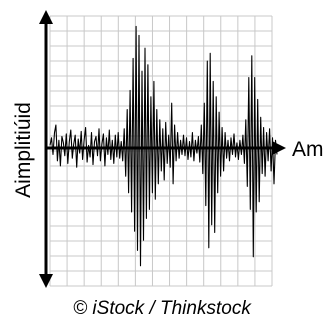  What do you see at coordinates (46, 281) in the screenshot?
I see `y-axis-arrow-down-icon` at bounding box center [46, 281].